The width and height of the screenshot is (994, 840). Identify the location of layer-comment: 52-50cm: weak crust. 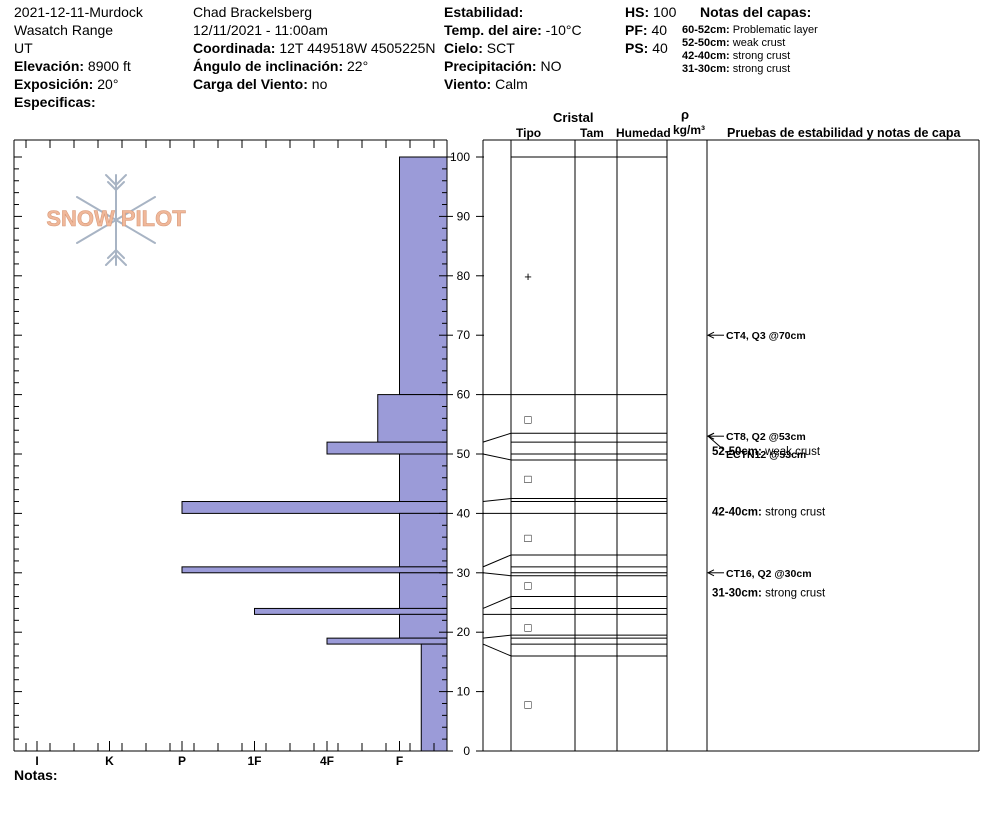
(766, 452).